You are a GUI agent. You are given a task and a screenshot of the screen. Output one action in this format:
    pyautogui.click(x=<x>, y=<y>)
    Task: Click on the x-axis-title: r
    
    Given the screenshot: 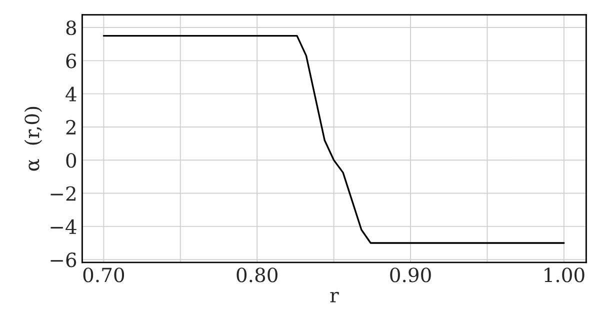 What is the action you would take?
    pyautogui.click(x=334, y=297)
    